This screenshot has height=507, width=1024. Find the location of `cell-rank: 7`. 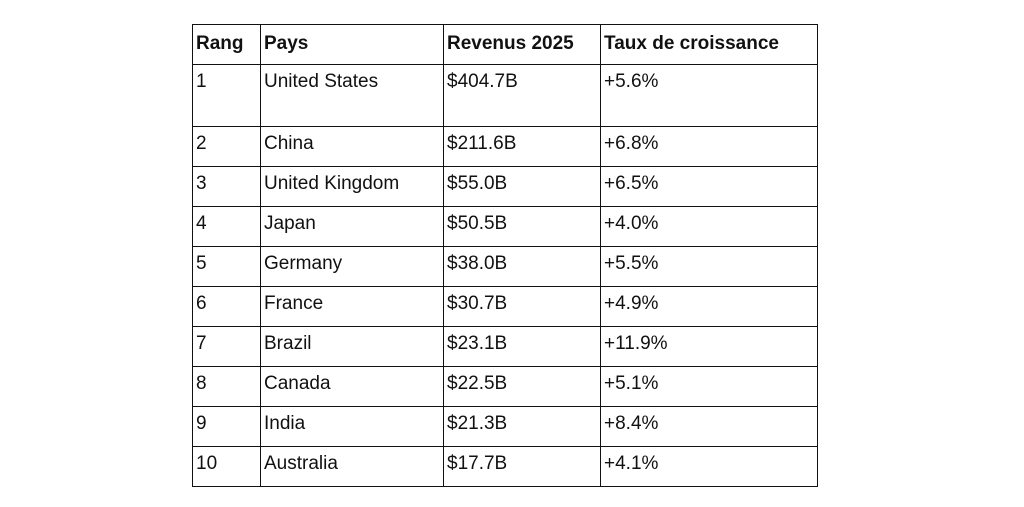

cell-rank: 7 is located at coordinates (226, 346).